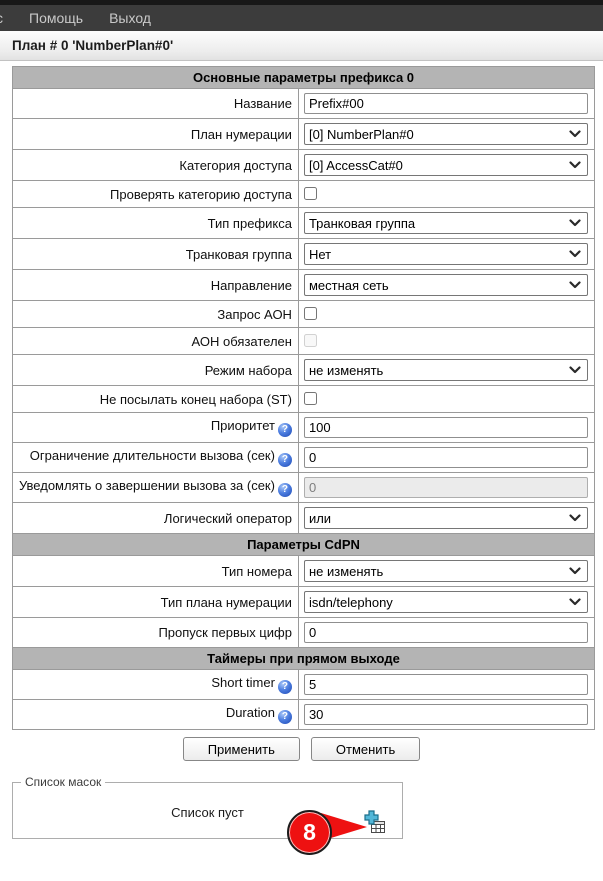 Image resolution: width=603 pixels, height=881 pixels. Describe the element at coordinates (310, 340) in the screenshot. I see `aon-required-checkbox` at that location.